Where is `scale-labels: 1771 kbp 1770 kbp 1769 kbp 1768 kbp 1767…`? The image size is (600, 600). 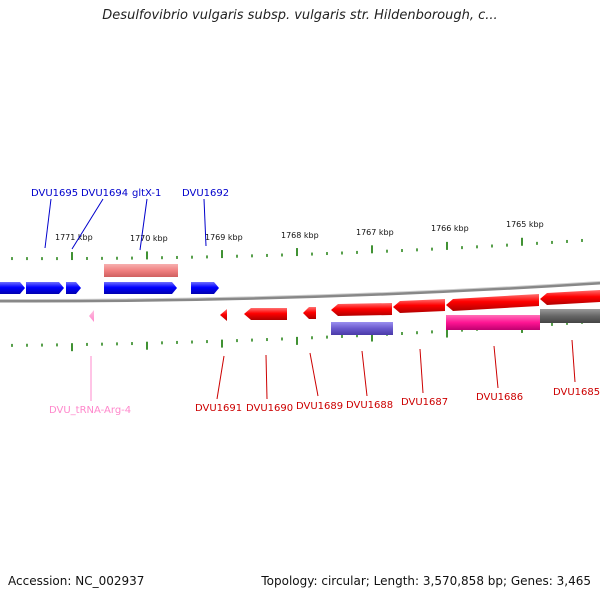 scale-labels: 1771 kbp 1770 kbp 1769 kbp 1768 kbp 1767… is located at coordinates (299, 231).